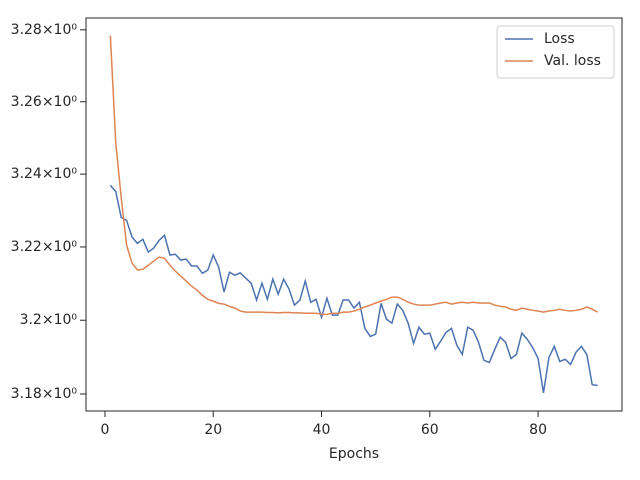 This screenshot has width=640, height=480. I want to click on legend-label: Loss, so click(559, 39).